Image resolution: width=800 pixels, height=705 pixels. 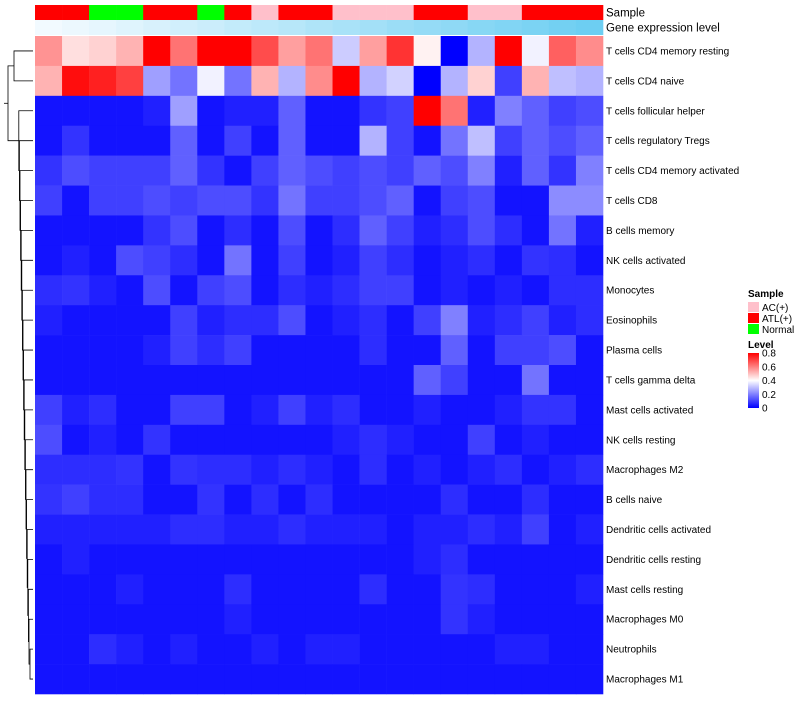 What do you see at coordinates (632, 201) in the screenshot?
I see `row-label: T cells CD8` at bounding box center [632, 201].